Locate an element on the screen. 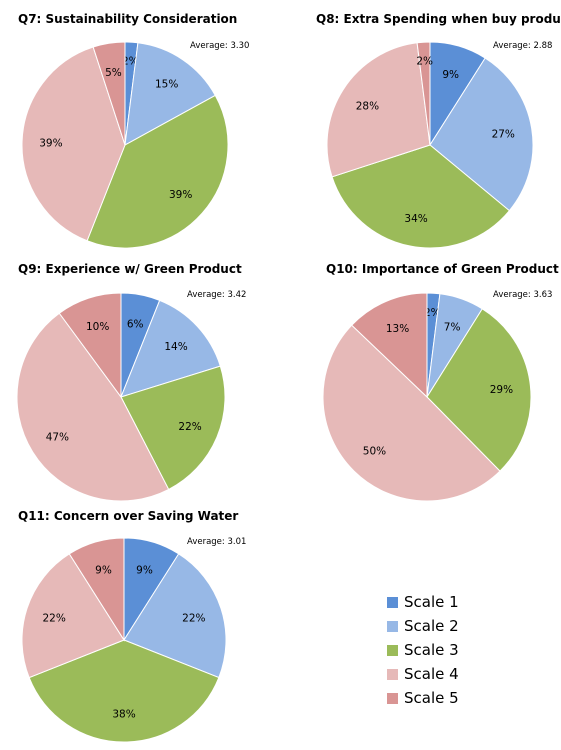  legend-item-scale-1: Scale 1 is located at coordinates (423, 602).